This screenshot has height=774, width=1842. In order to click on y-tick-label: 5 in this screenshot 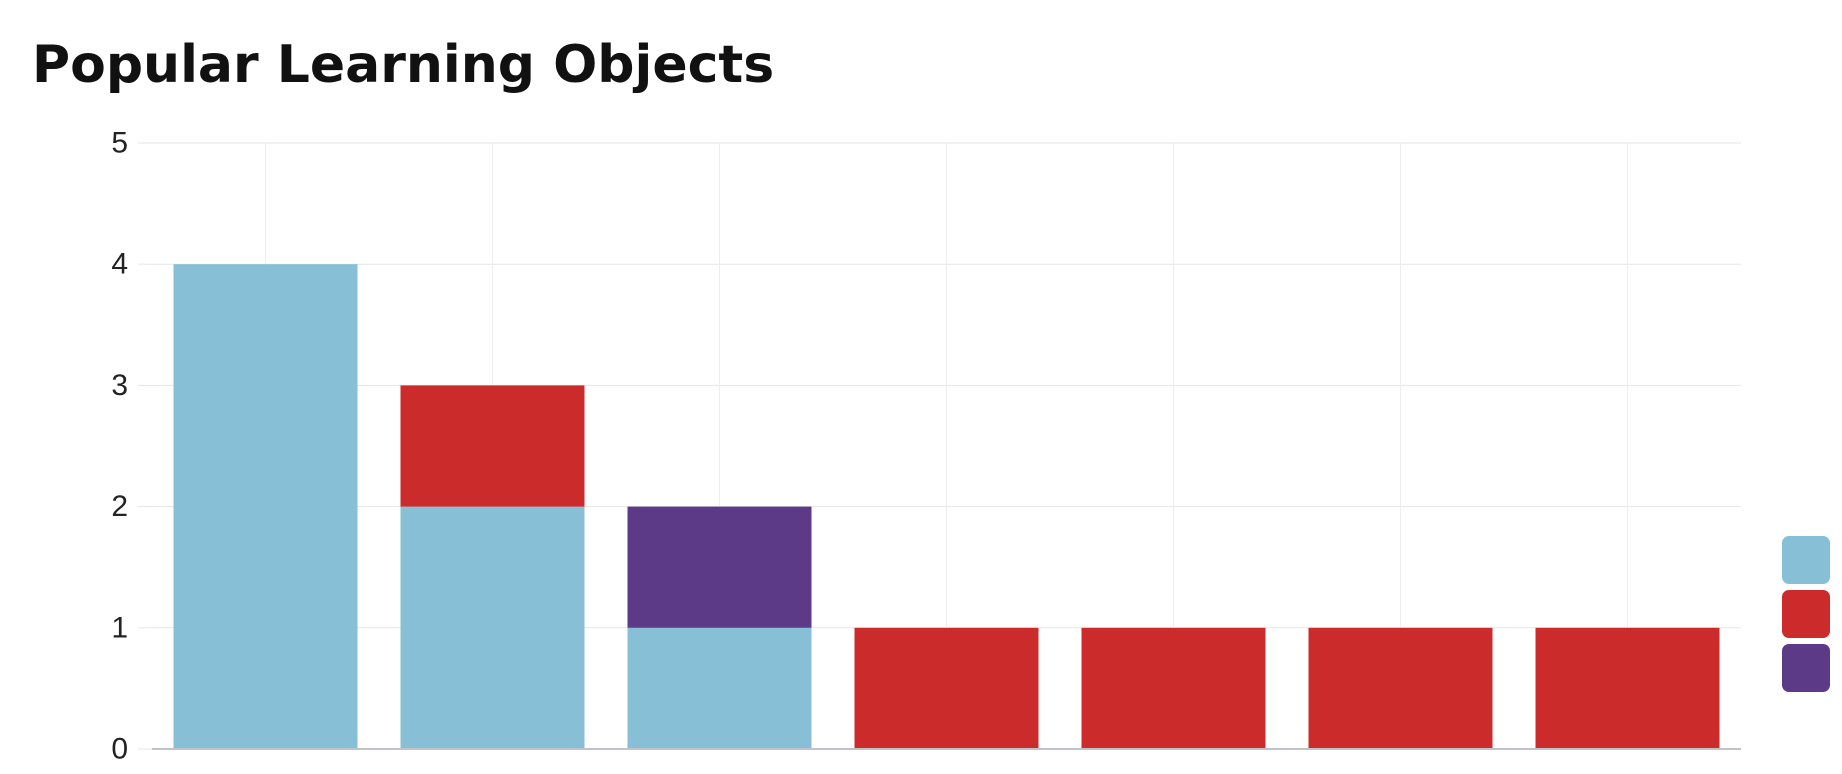, I will do `click(119, 143)`.